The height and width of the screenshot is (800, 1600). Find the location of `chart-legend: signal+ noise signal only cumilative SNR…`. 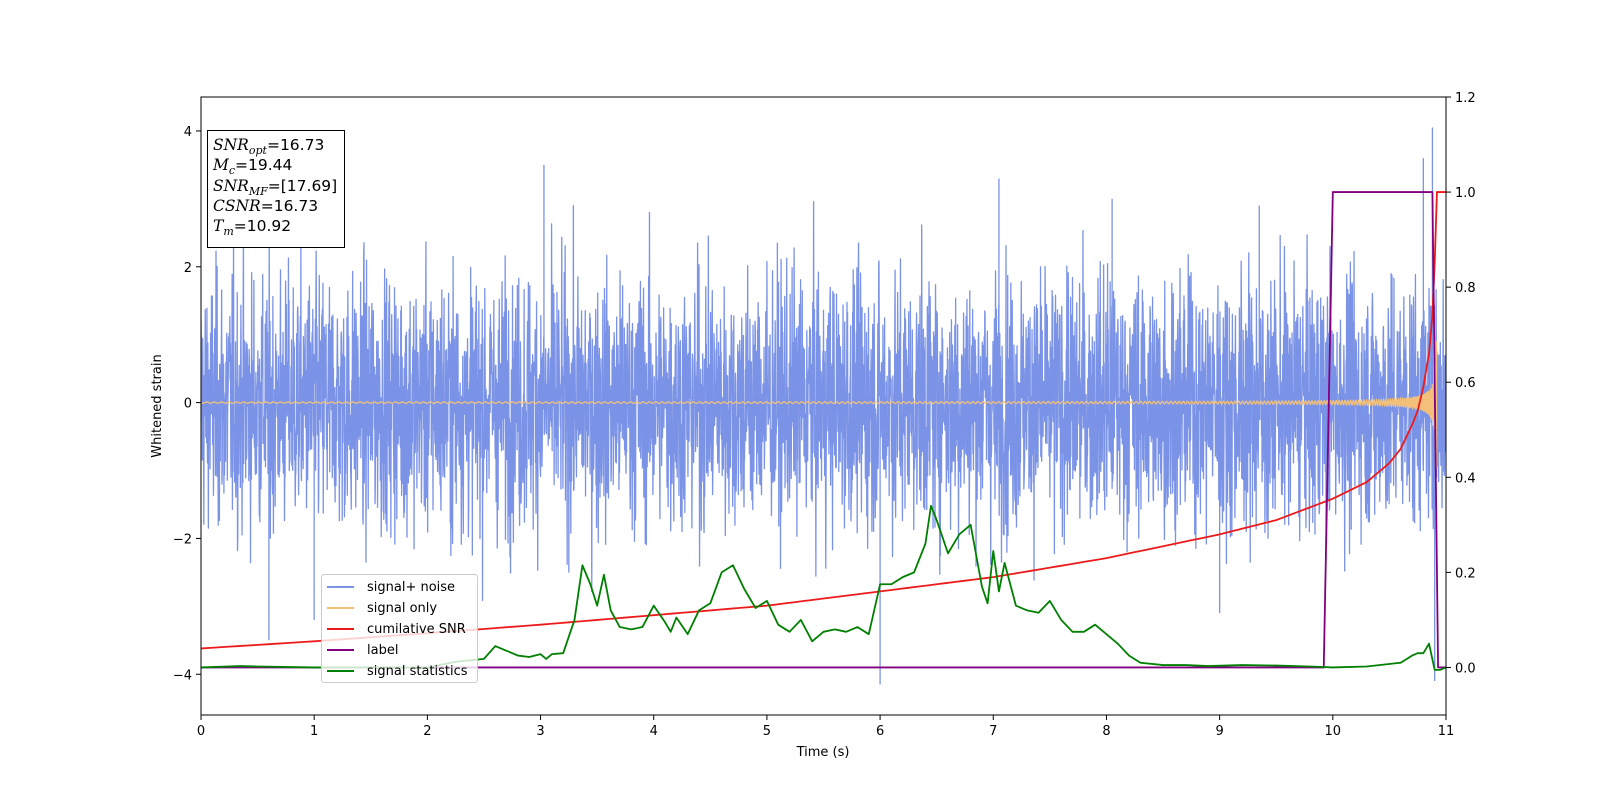

chart-legend: signal+ noise signal only cumilative SNR… is located at coordinates (399, 628).